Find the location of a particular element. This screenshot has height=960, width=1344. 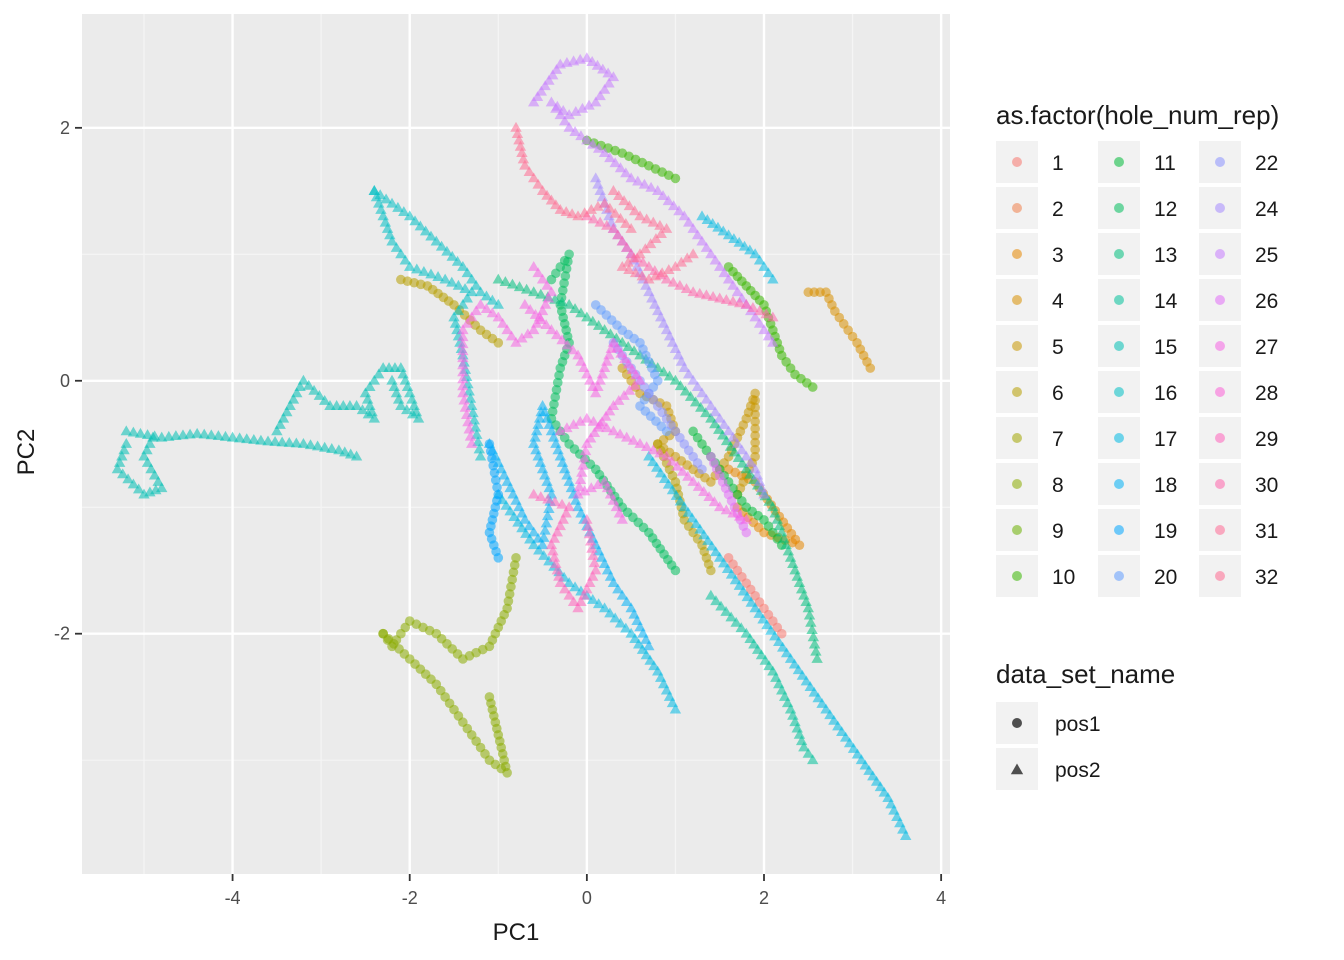

color-legend-label-24: 24 is located at coordinates (1267, 209).